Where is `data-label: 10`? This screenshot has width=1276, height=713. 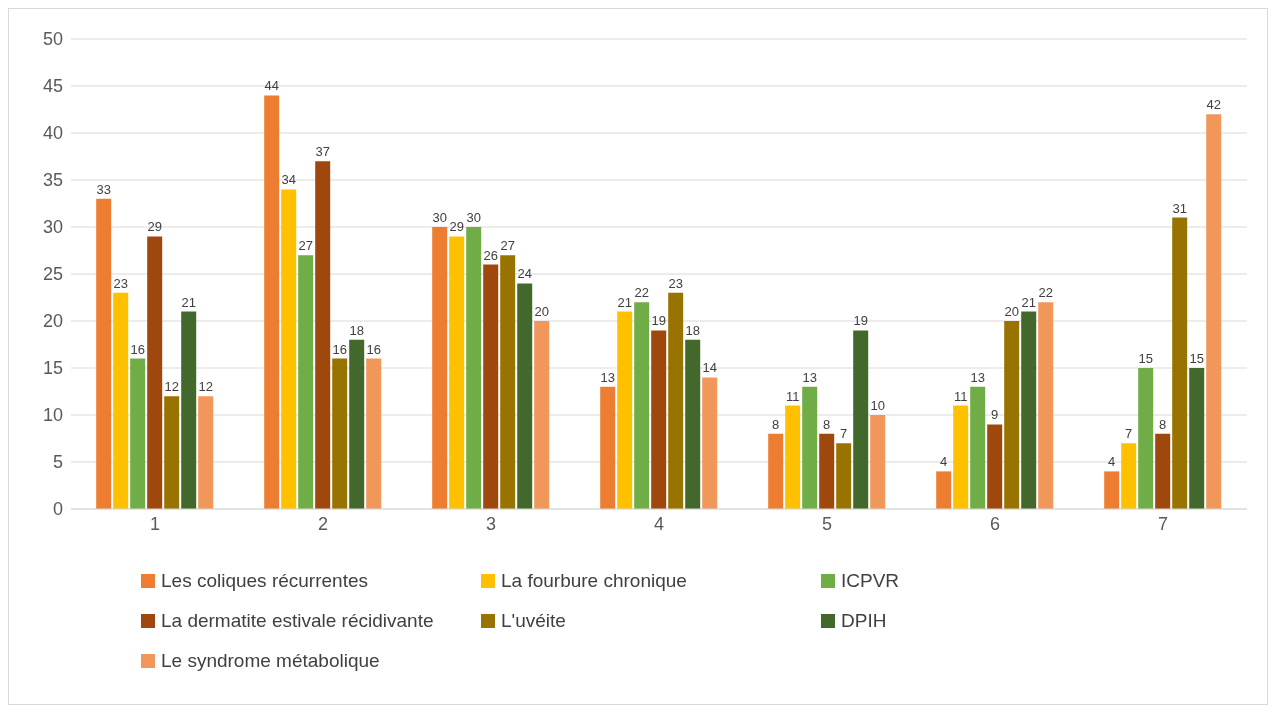
data-label: 10 is located at coordinates (877, 405).